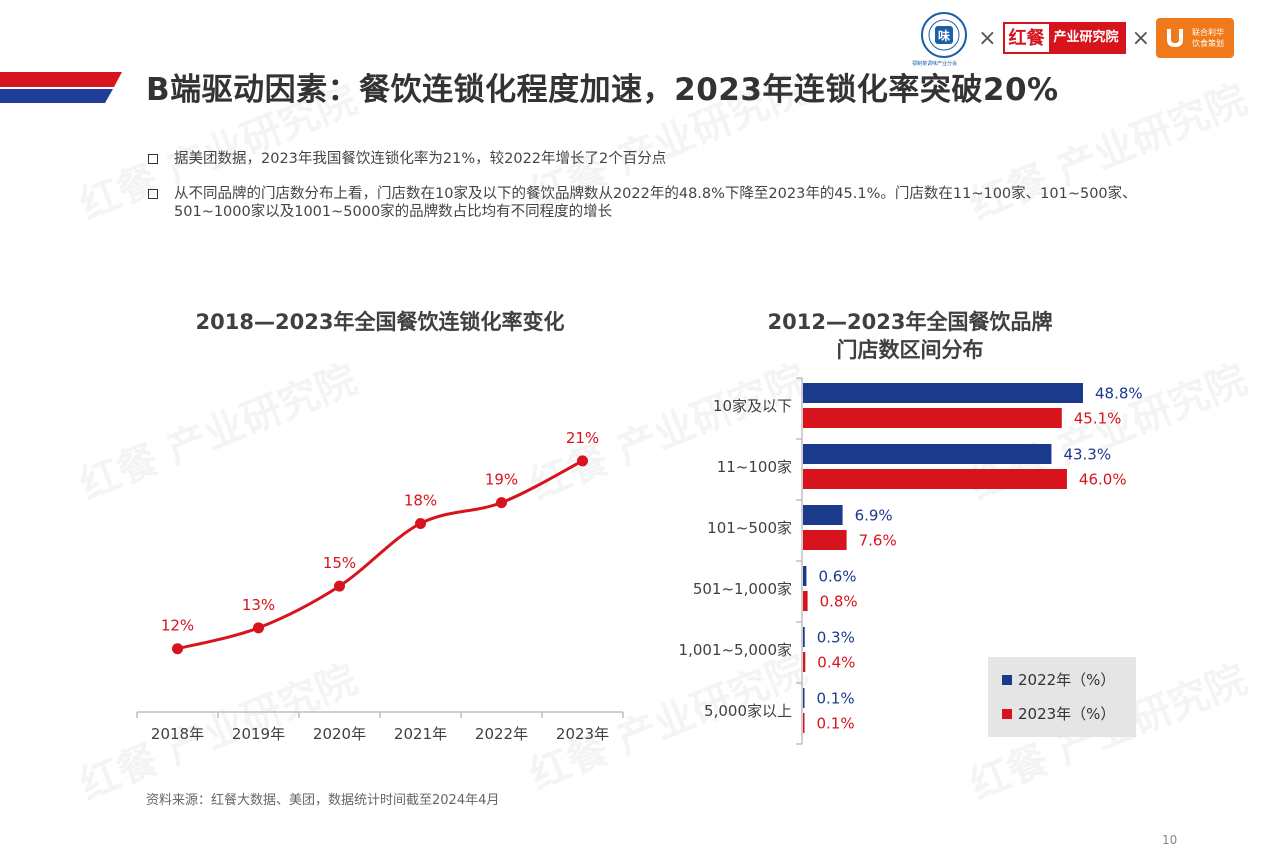 This screenshot has width=1280, height=853. Describe the element at coordinates (602, 90) in the screenshot. I see `page-title: B端驱动因素：餐饮连锁化程度加速，2023年连锁化率突破20%` at that location.